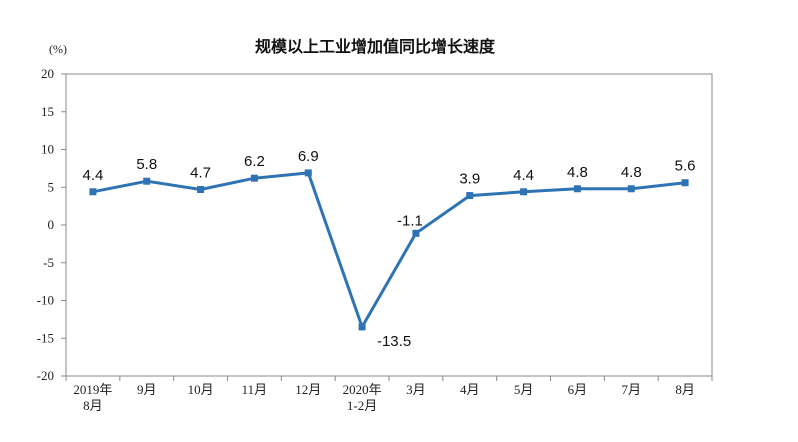  I want to click on y-tick-label: 15, so click(47, 111).